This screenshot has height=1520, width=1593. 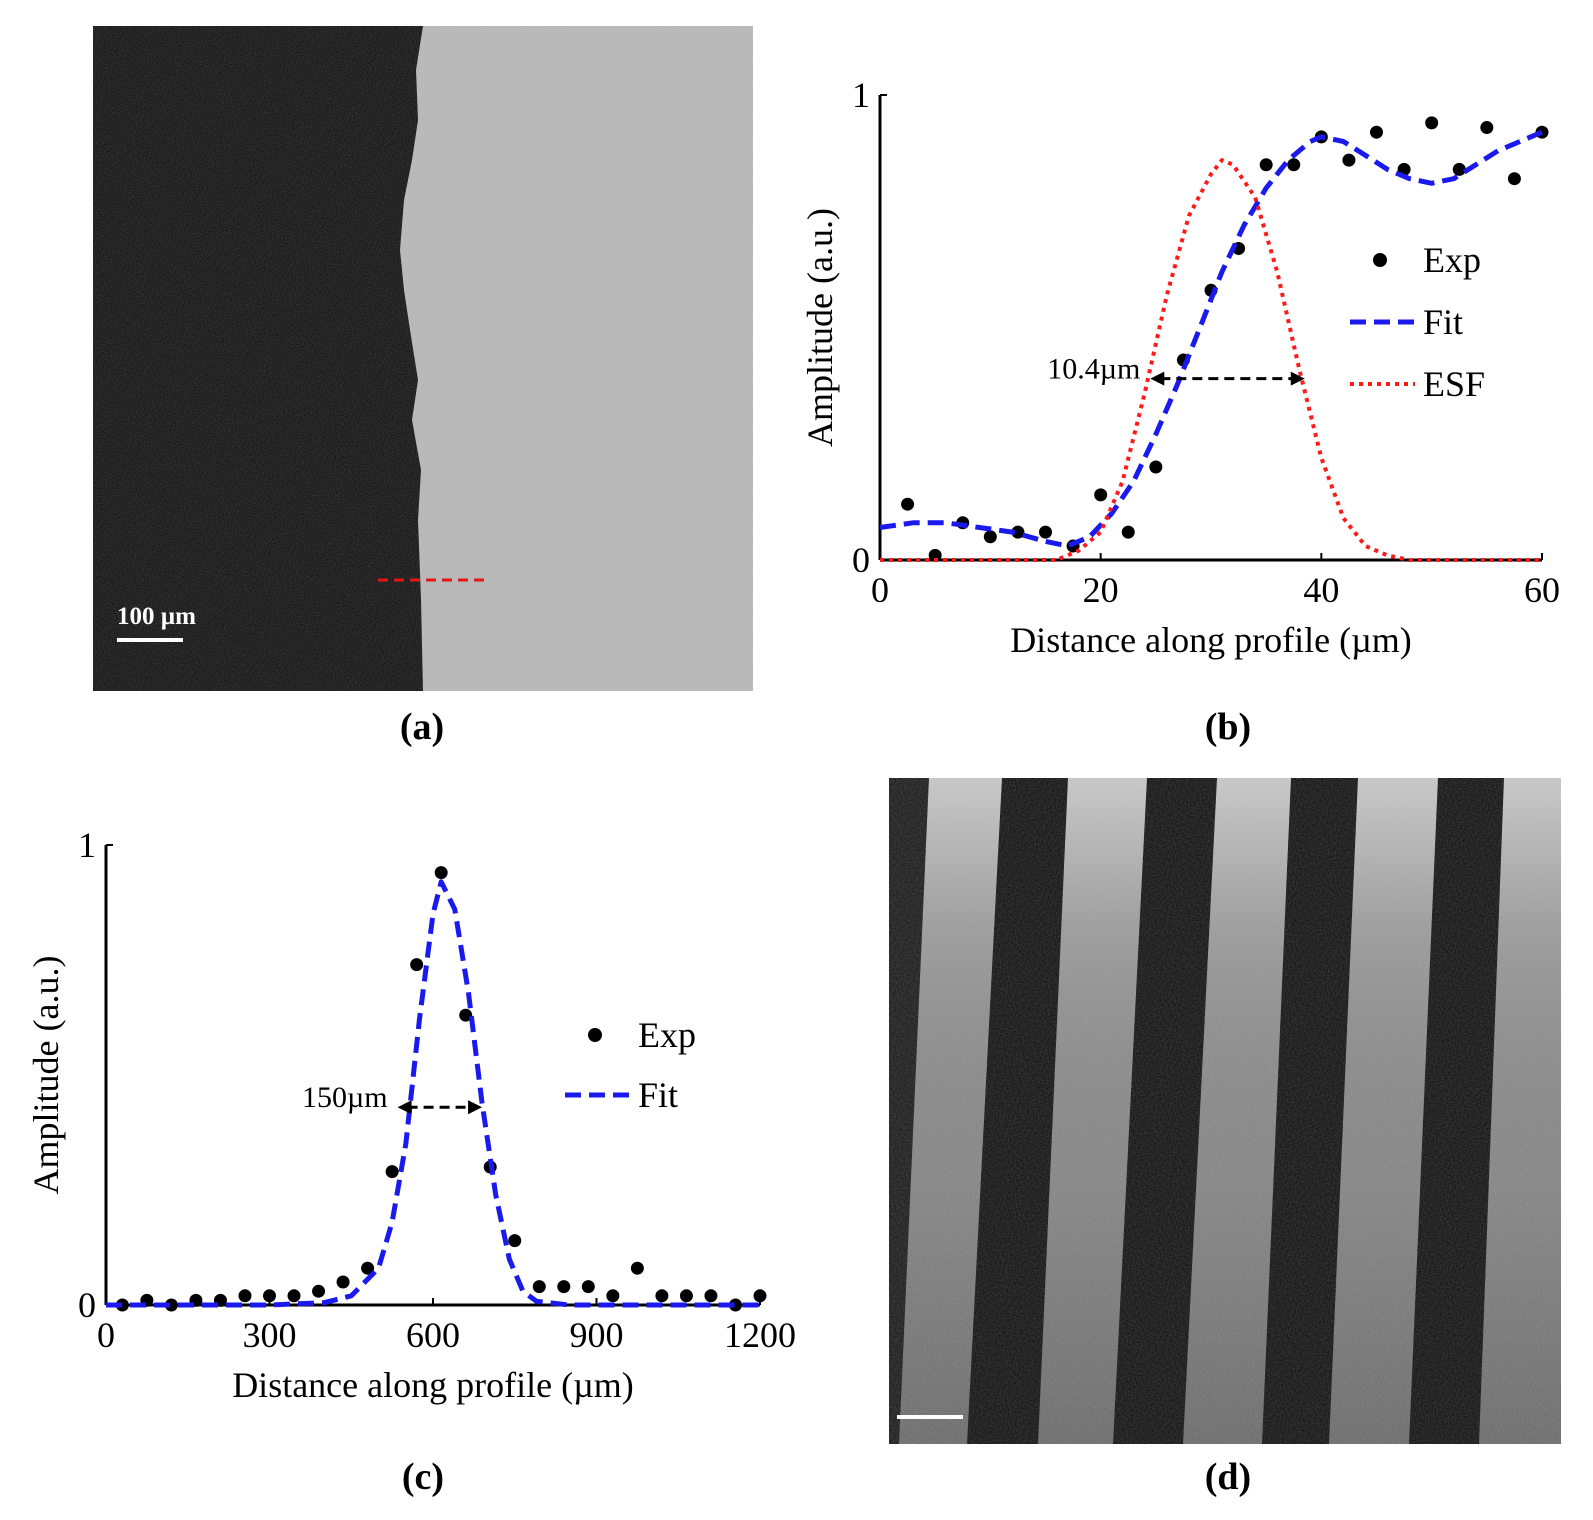 I want to click on panel-label-b: (b), so click(x=1228, y=727).